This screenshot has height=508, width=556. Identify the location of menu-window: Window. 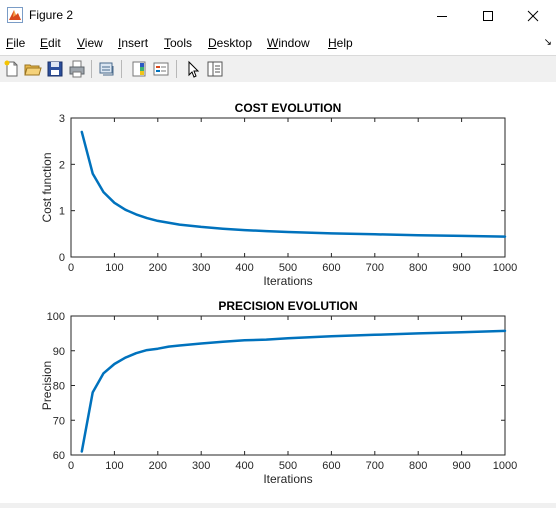
(288, 43).